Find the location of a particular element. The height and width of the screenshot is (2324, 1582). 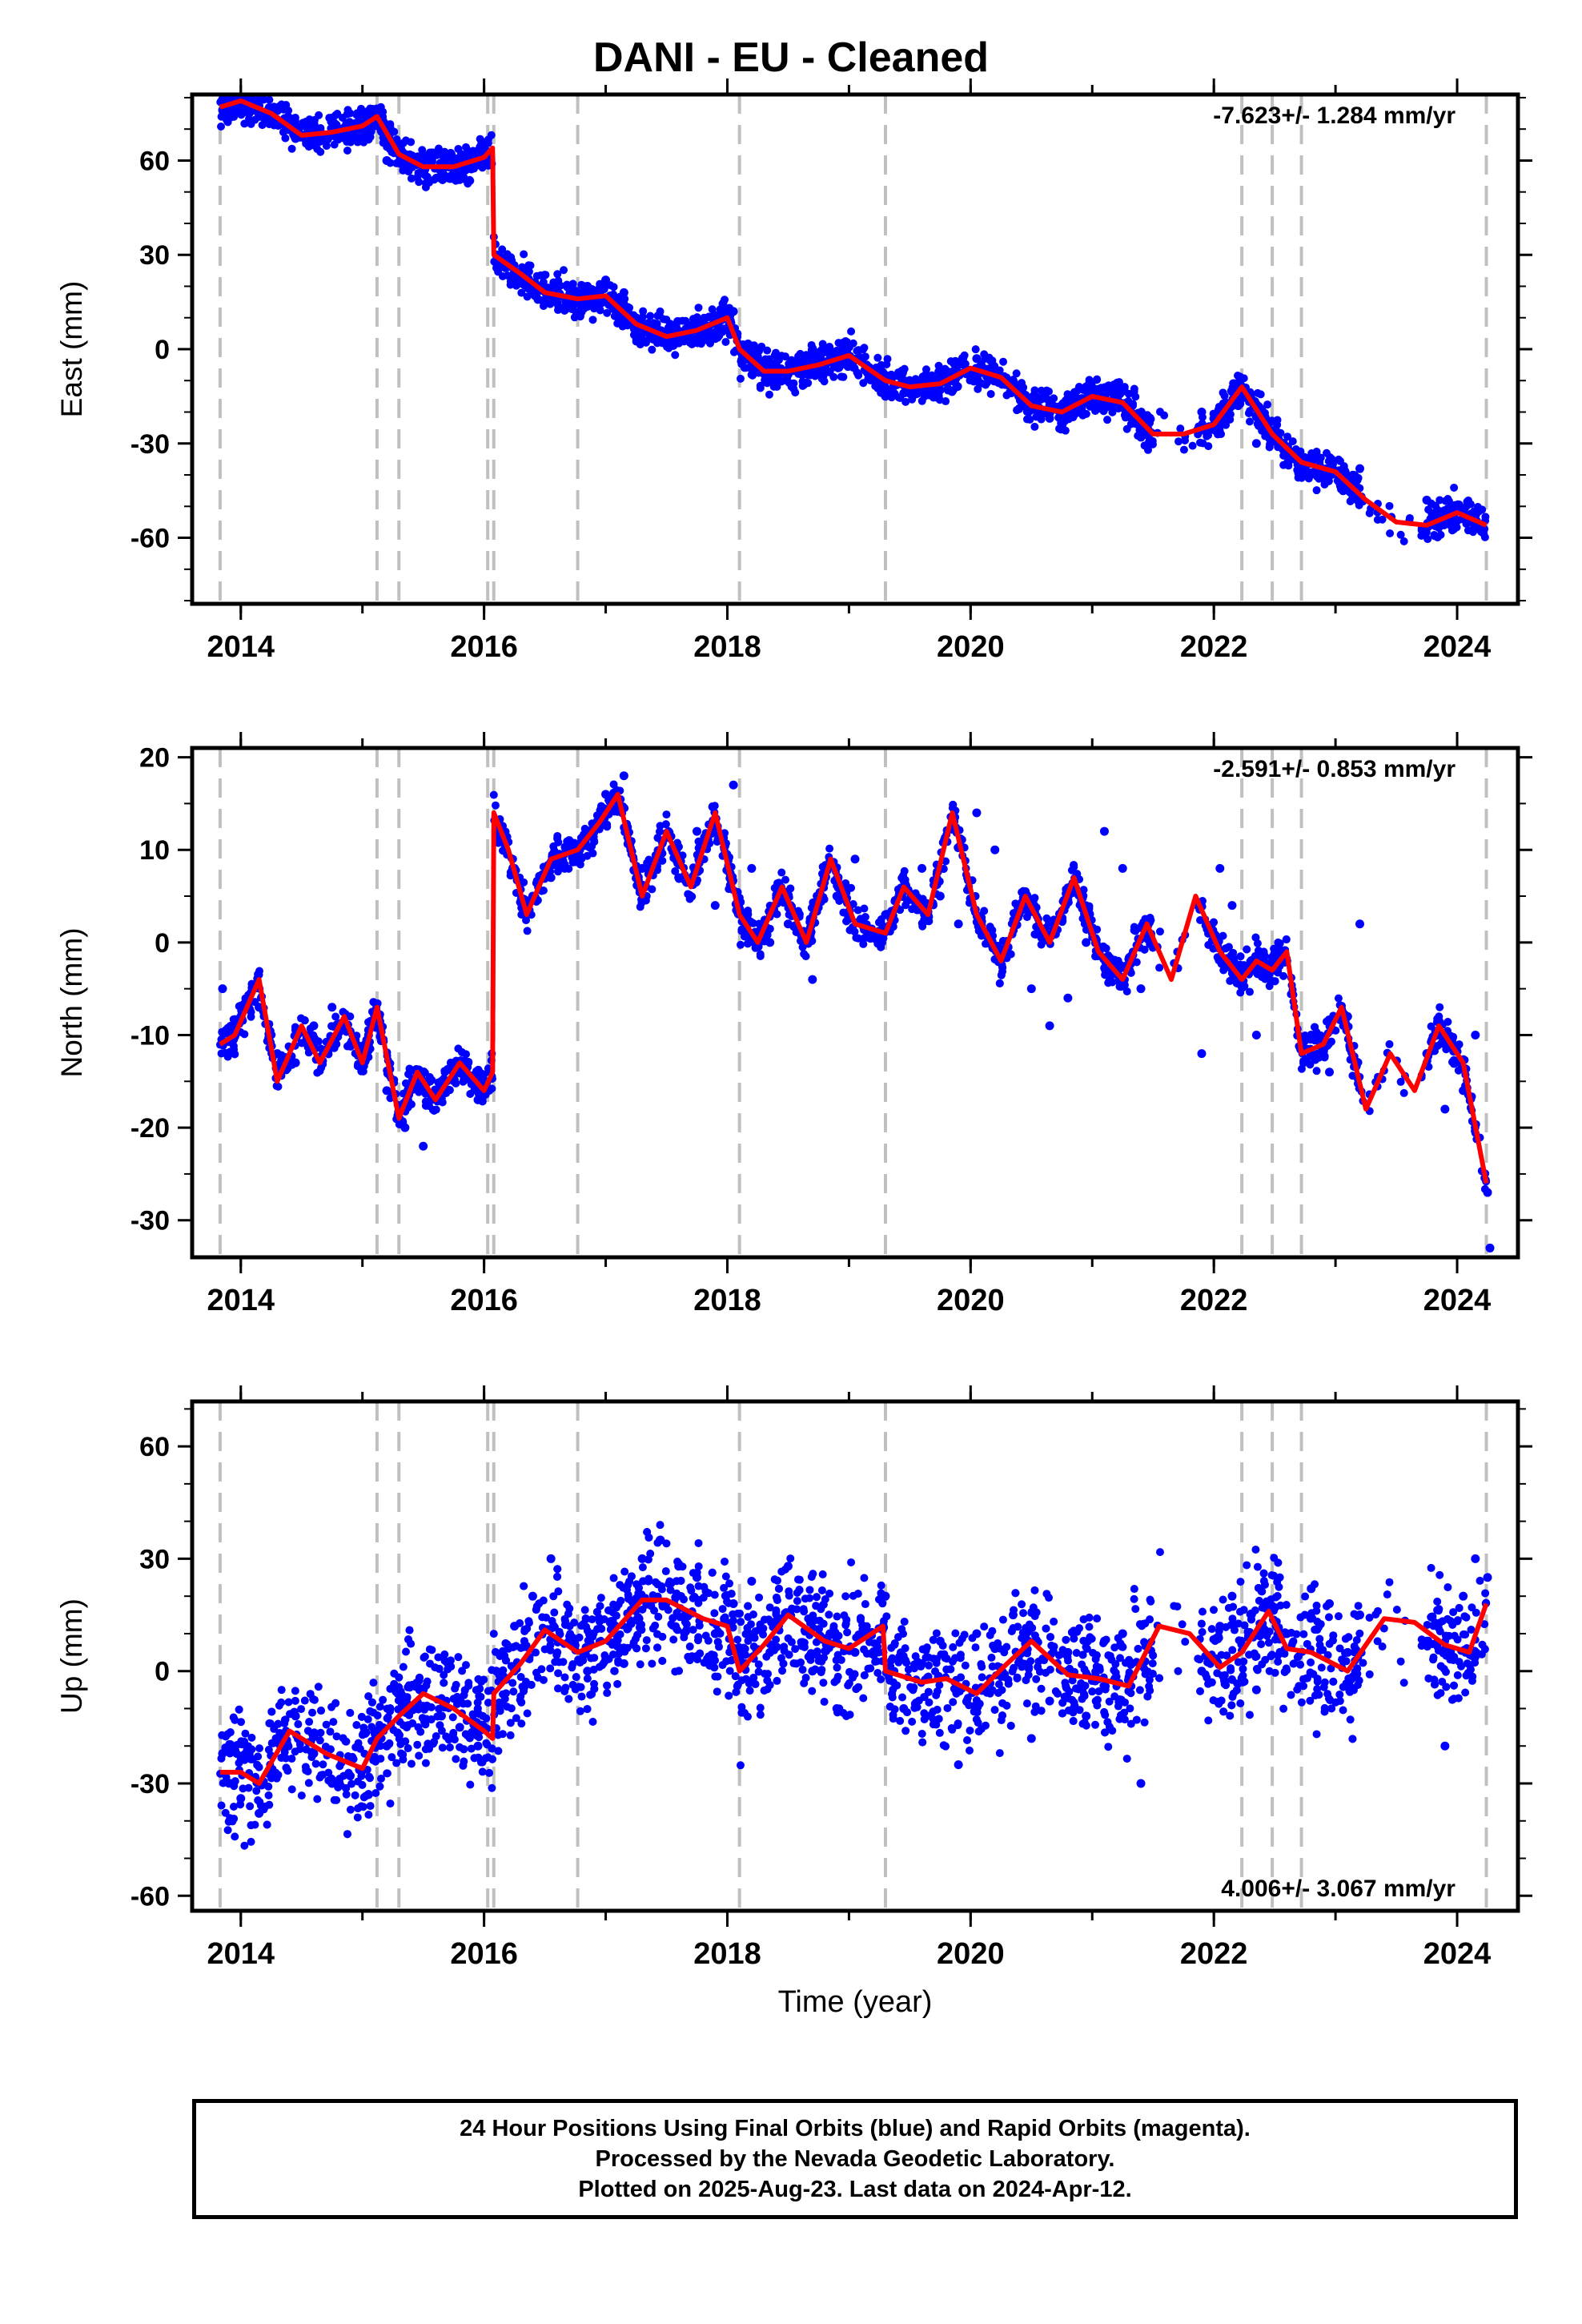

x-tick-label: 2024 is located at coordinates (1458, 647).